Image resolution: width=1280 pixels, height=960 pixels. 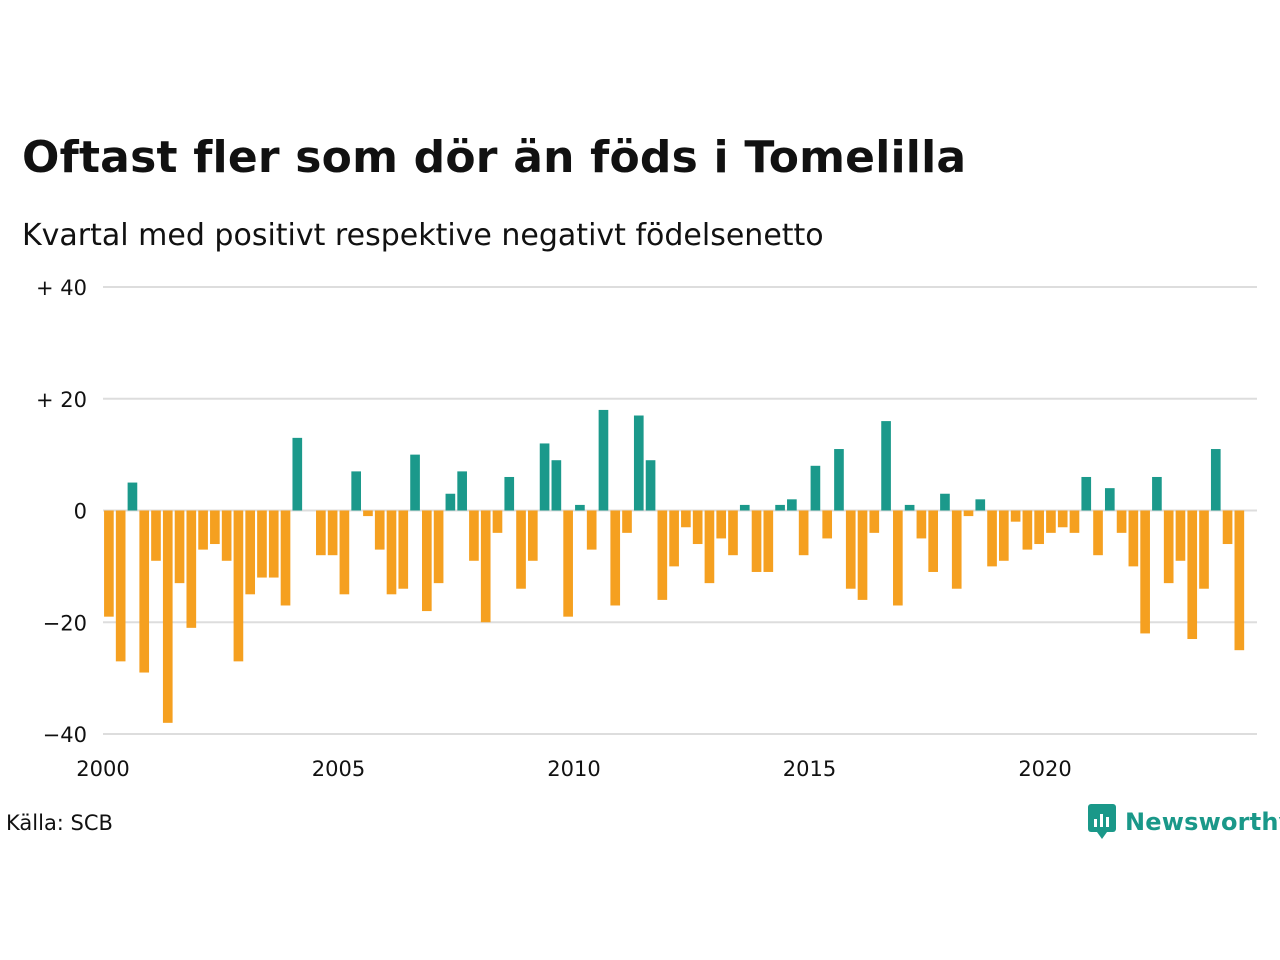 What do you see at coordinates (573, 769) in the screenshot?
I see `x-tick-label: 2010` at bounding box center [573, 769].